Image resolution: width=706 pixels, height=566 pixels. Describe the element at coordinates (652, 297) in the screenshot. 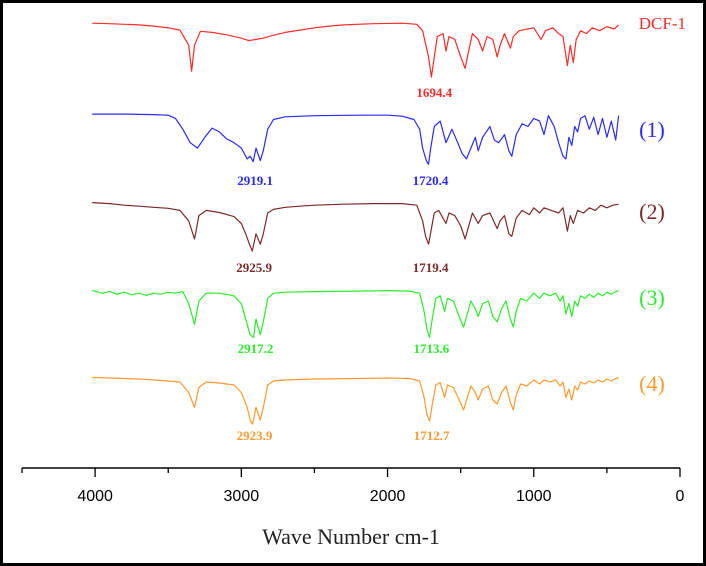

I see `series-name-3: (3)` at that location.